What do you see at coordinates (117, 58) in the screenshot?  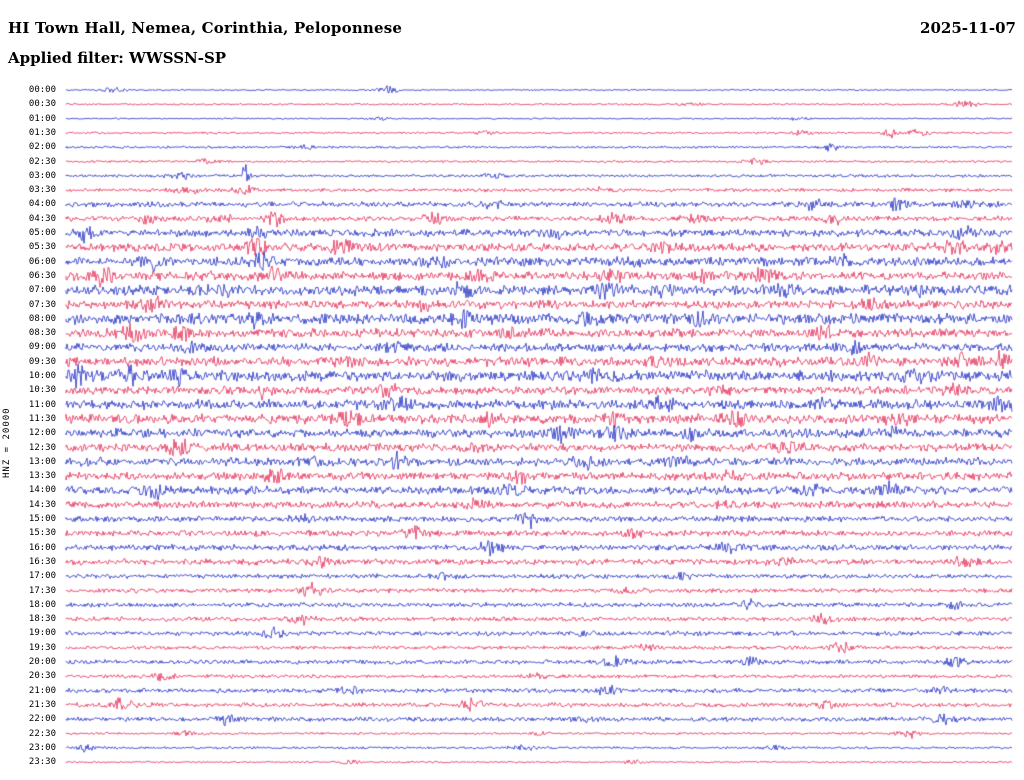 I see `filter-label: Applied filter: WWSSN-SP` at bounding box center [117, 58].